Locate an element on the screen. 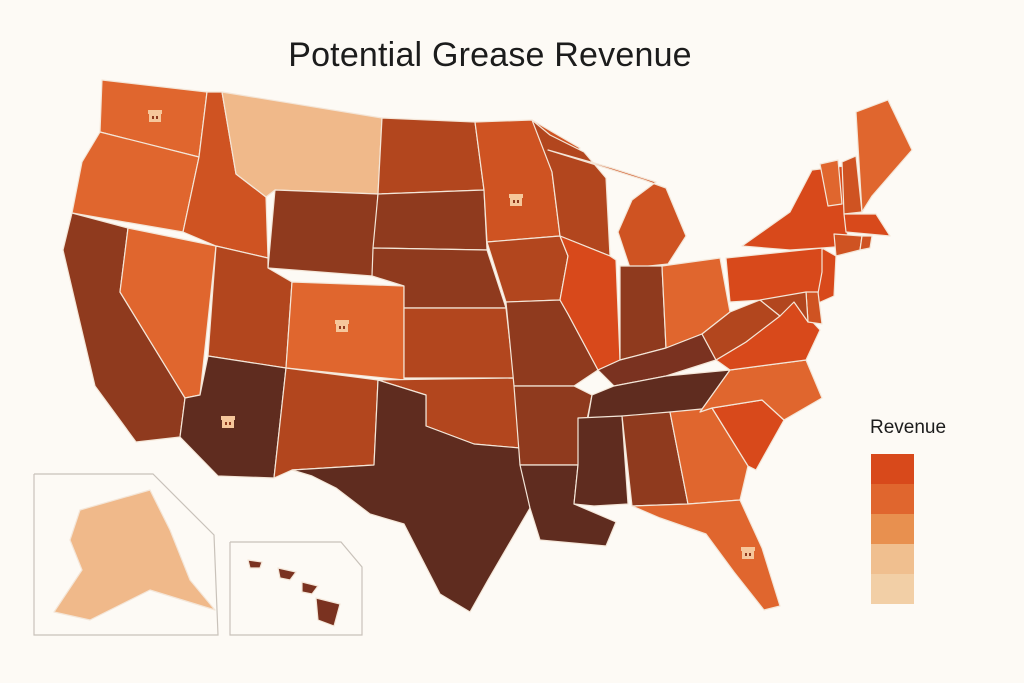 The height and width of the screenshot is (683, 1024). map-title: Potential Grease Revenue is located at coordinates (490, 55).